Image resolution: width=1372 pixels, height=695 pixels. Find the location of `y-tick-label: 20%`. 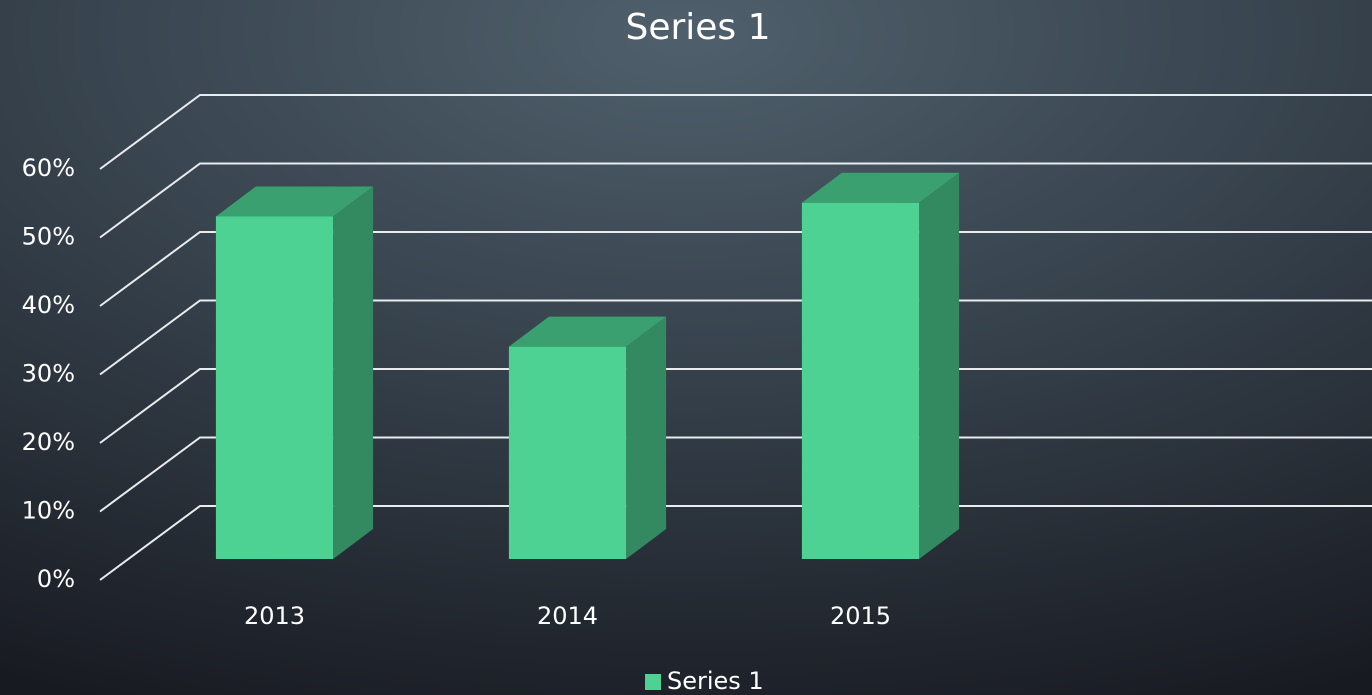

y-tick-label: 20% is located at coordinates (48, 442).